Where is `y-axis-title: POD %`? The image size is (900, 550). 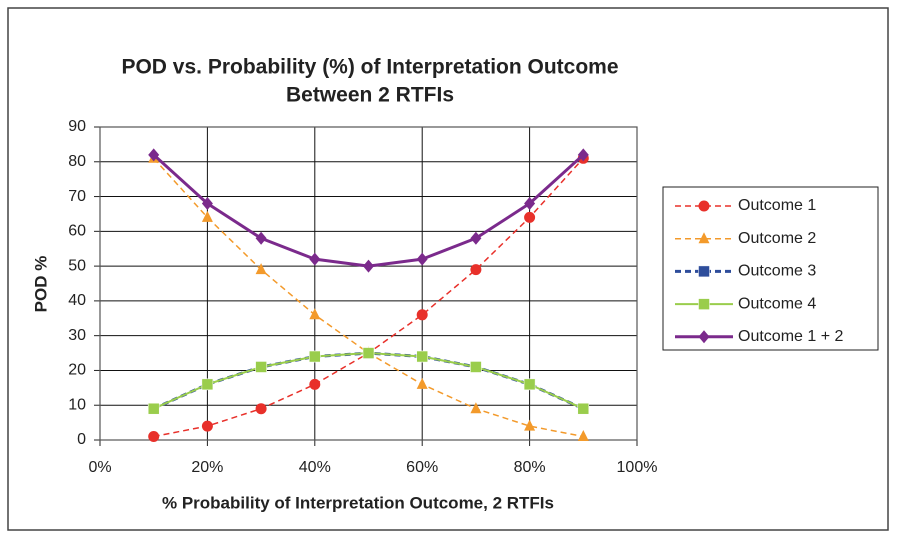
y-axis-title: POD % is located at coordinates (40, 284).